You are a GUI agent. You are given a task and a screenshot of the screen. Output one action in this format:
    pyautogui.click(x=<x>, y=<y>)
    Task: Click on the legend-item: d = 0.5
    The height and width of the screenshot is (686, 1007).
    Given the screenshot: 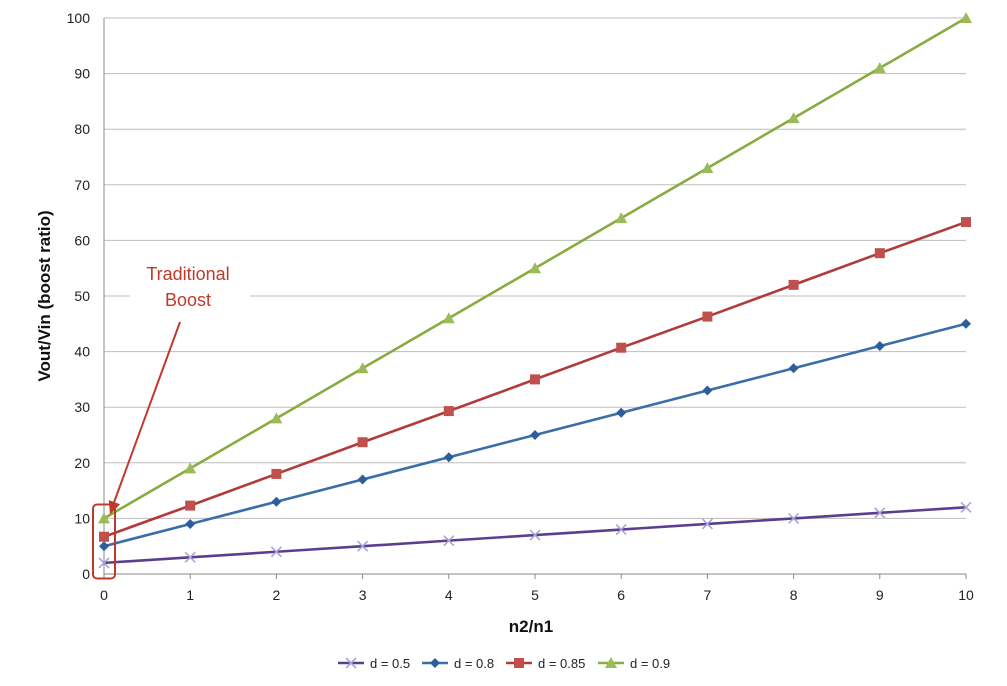 What is the action you would take?
    pyautogui.click(x=374, y=663)
    